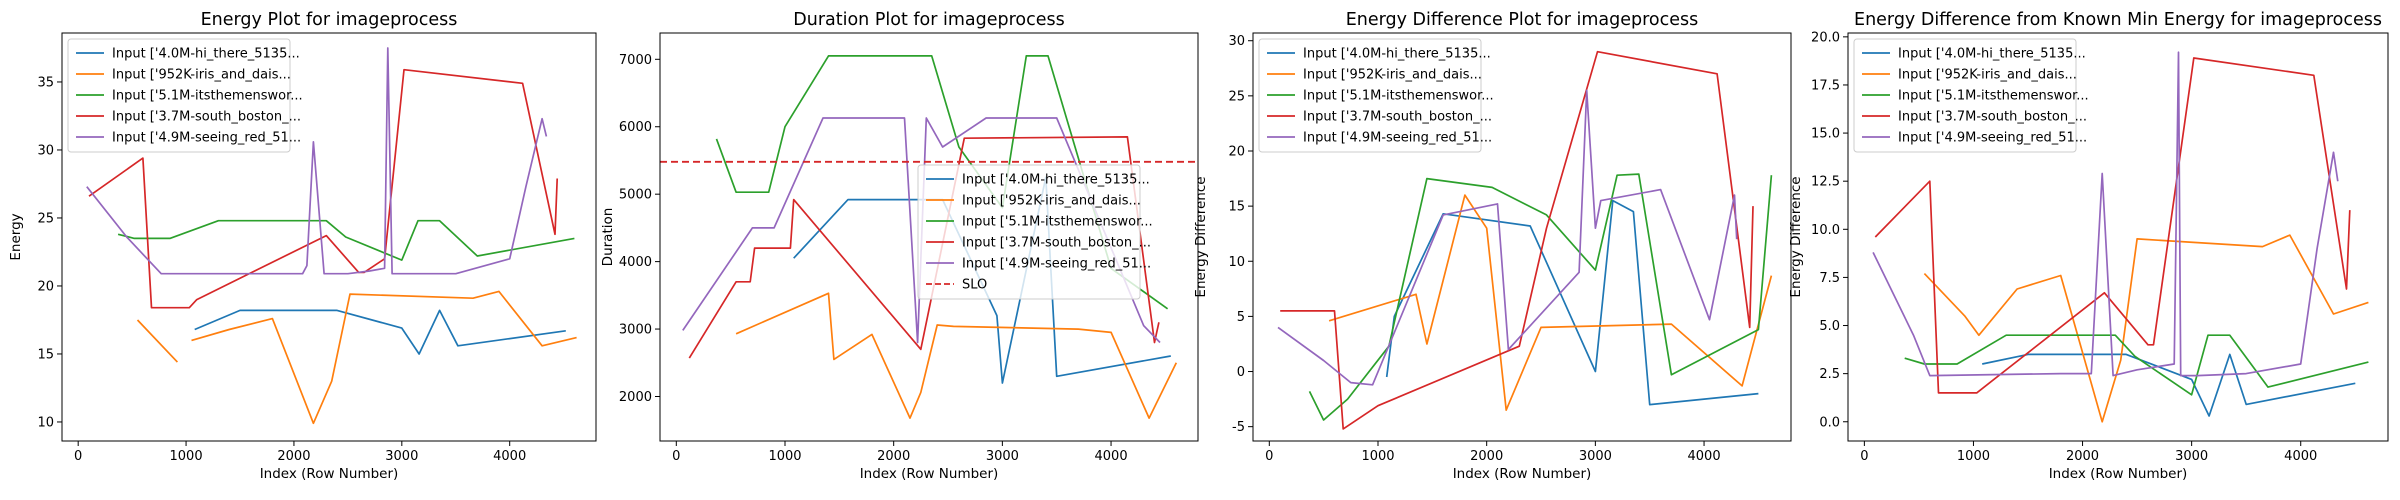 The width and height of the screenshot is (2400, 500). I want to click on x-tick-label: 1000, so click(1377, 456).